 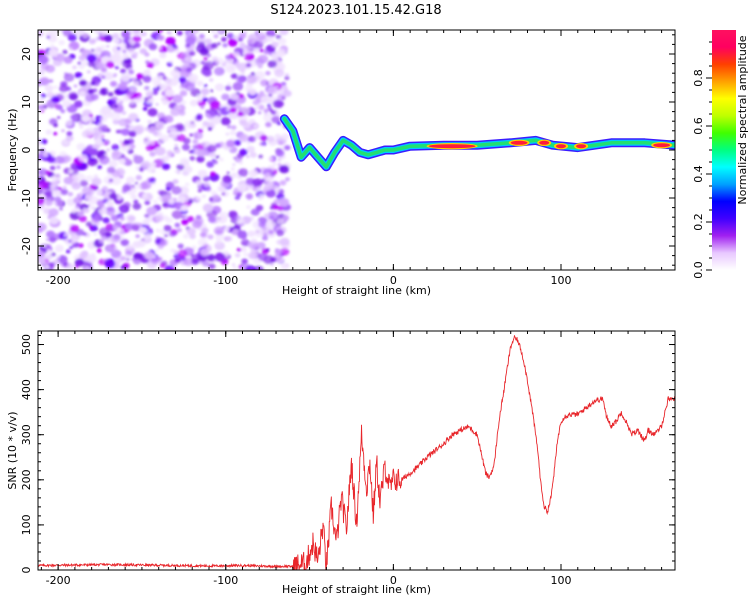 What do you see at coordinates (581, 146) in the screenshot?
I see `hot-spot` at bounding box center [581, 146].